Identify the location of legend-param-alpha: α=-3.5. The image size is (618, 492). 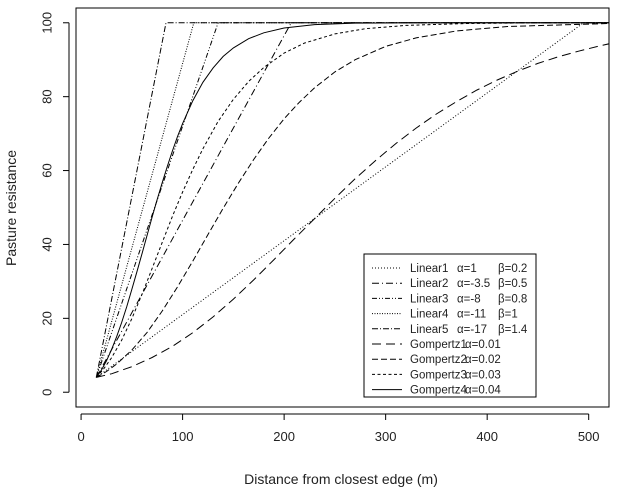
(473, 284).